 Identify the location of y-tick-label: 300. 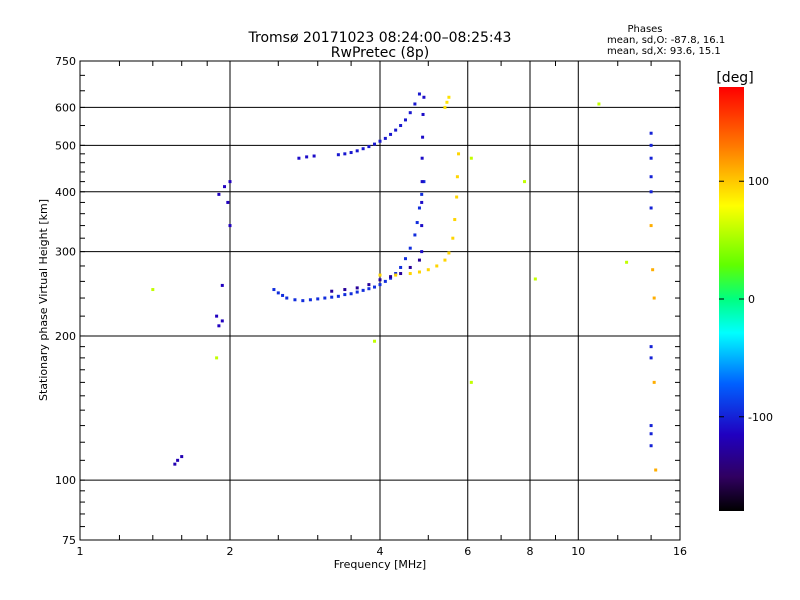
(65, 252).